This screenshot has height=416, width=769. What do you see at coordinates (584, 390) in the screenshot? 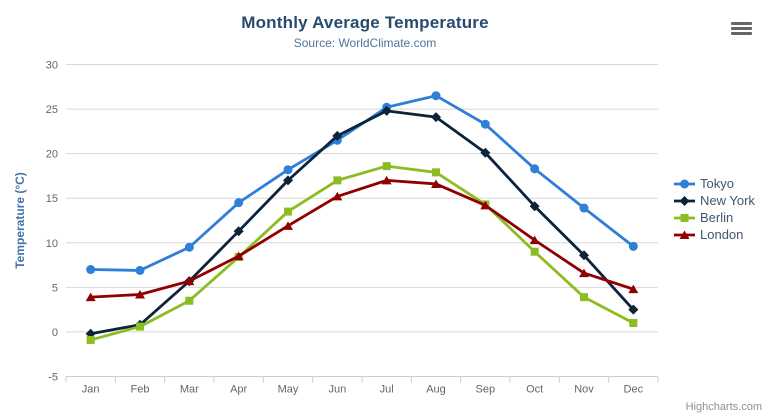
I see `x-tick-label: Nov` at bounding box center [584, 390].